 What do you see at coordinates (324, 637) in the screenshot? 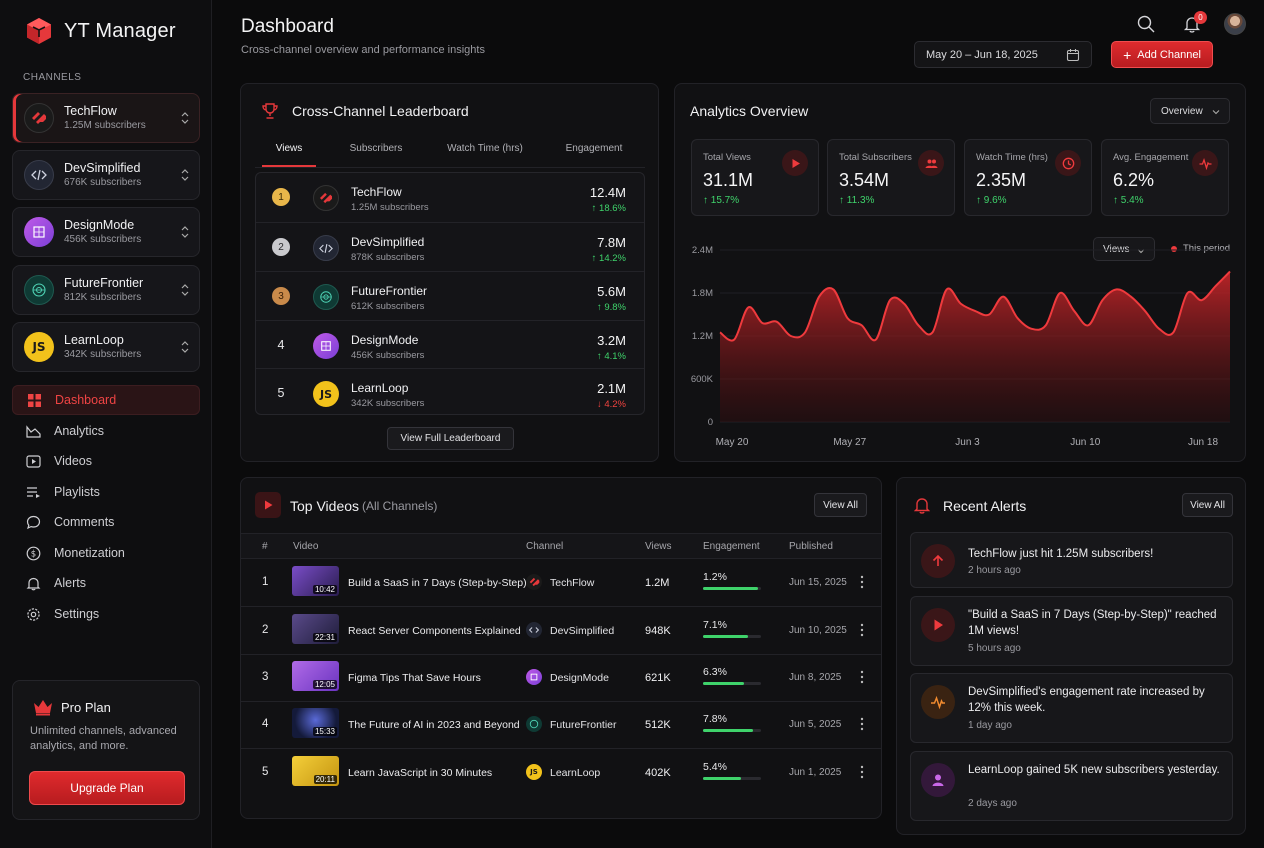
I see `video-duration: 22:31` at bounding box center [324, 637].